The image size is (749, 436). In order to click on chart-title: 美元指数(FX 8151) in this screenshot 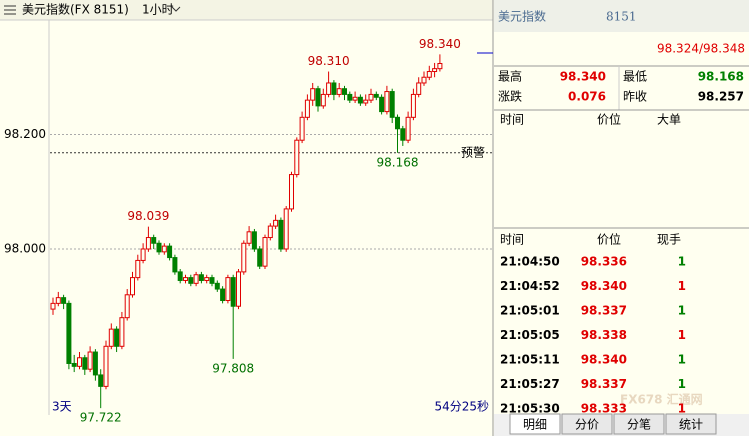, I will do `click(75, 9)`.